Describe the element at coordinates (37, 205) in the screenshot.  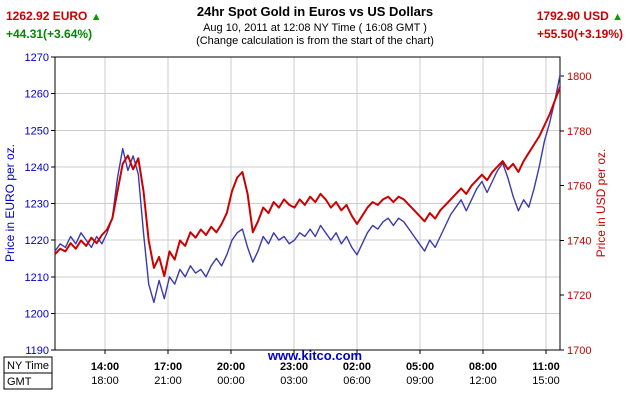
I see `left-tick-label: 1230` at that location.